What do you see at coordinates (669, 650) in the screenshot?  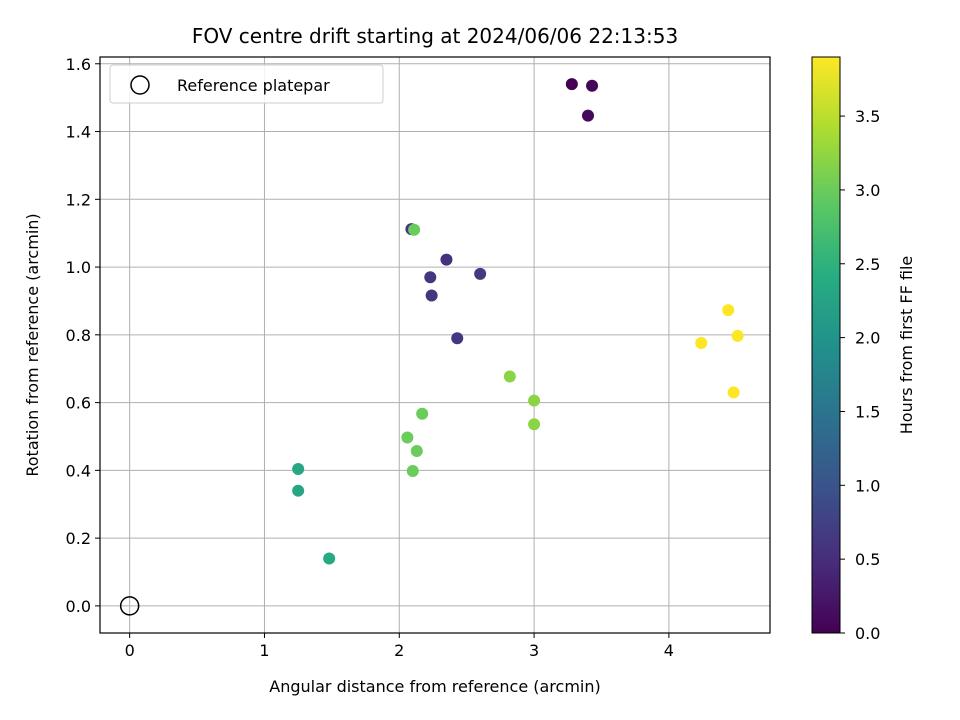 I see `x-tick-label: 4` at bounding box center [669, 650].